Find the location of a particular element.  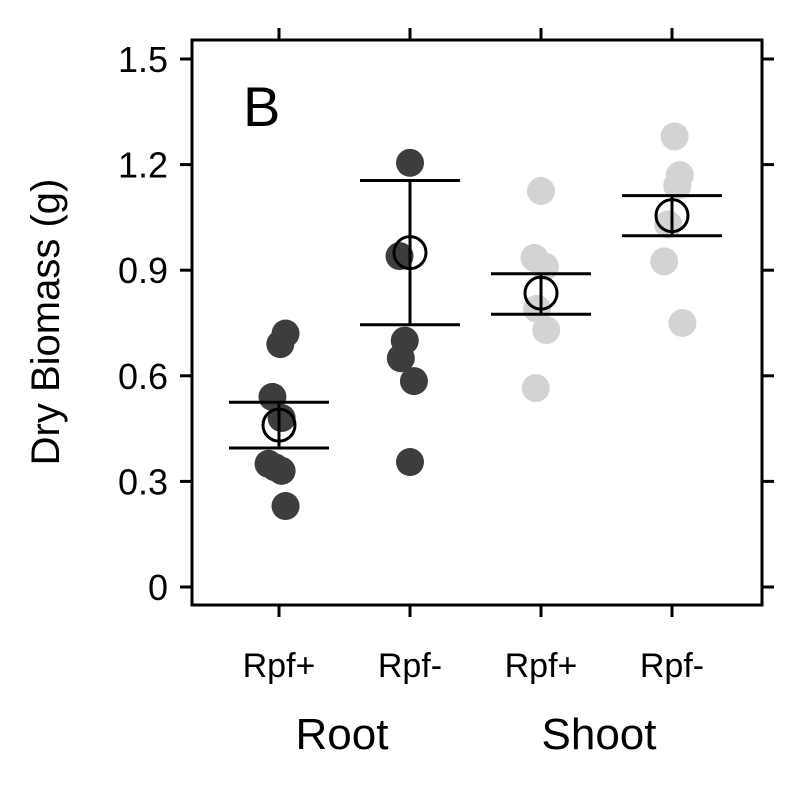

y-axis-label: Dry Biomass (g) is located at coordinates (46, 322).